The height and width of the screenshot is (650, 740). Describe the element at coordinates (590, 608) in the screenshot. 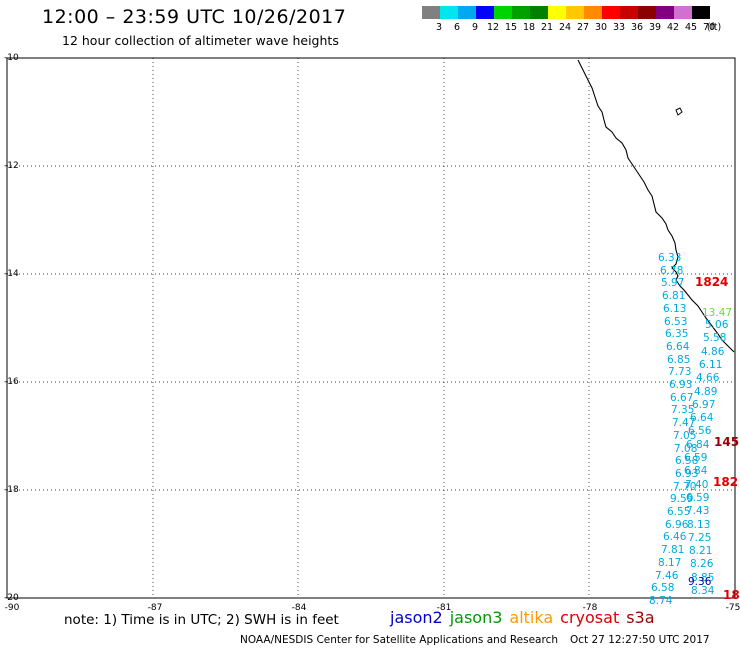

I see `lon-label: -78` at that location.